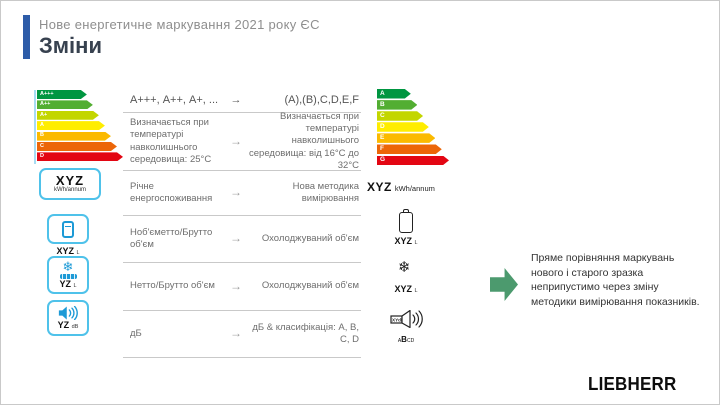 This screenshot has width=720, height=405. What do you see at coordinates (408, 341) in the screenshot?
I see `noise-class-C: C` at bounding box center [408, 341].